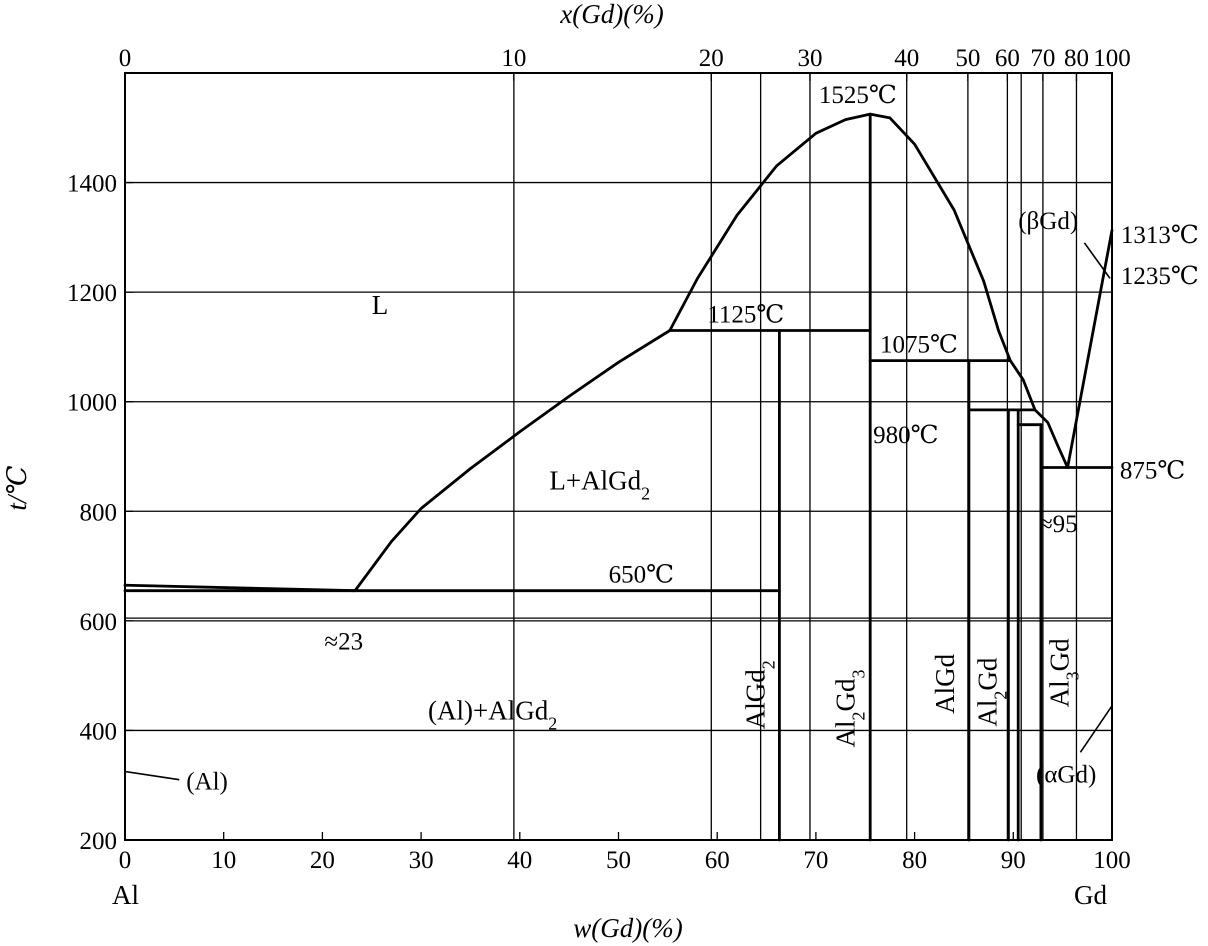  Describe the element at coordinates (1048, 221) in the screenshot. I see `annotation-beta-gd: (βGd)` at that location.